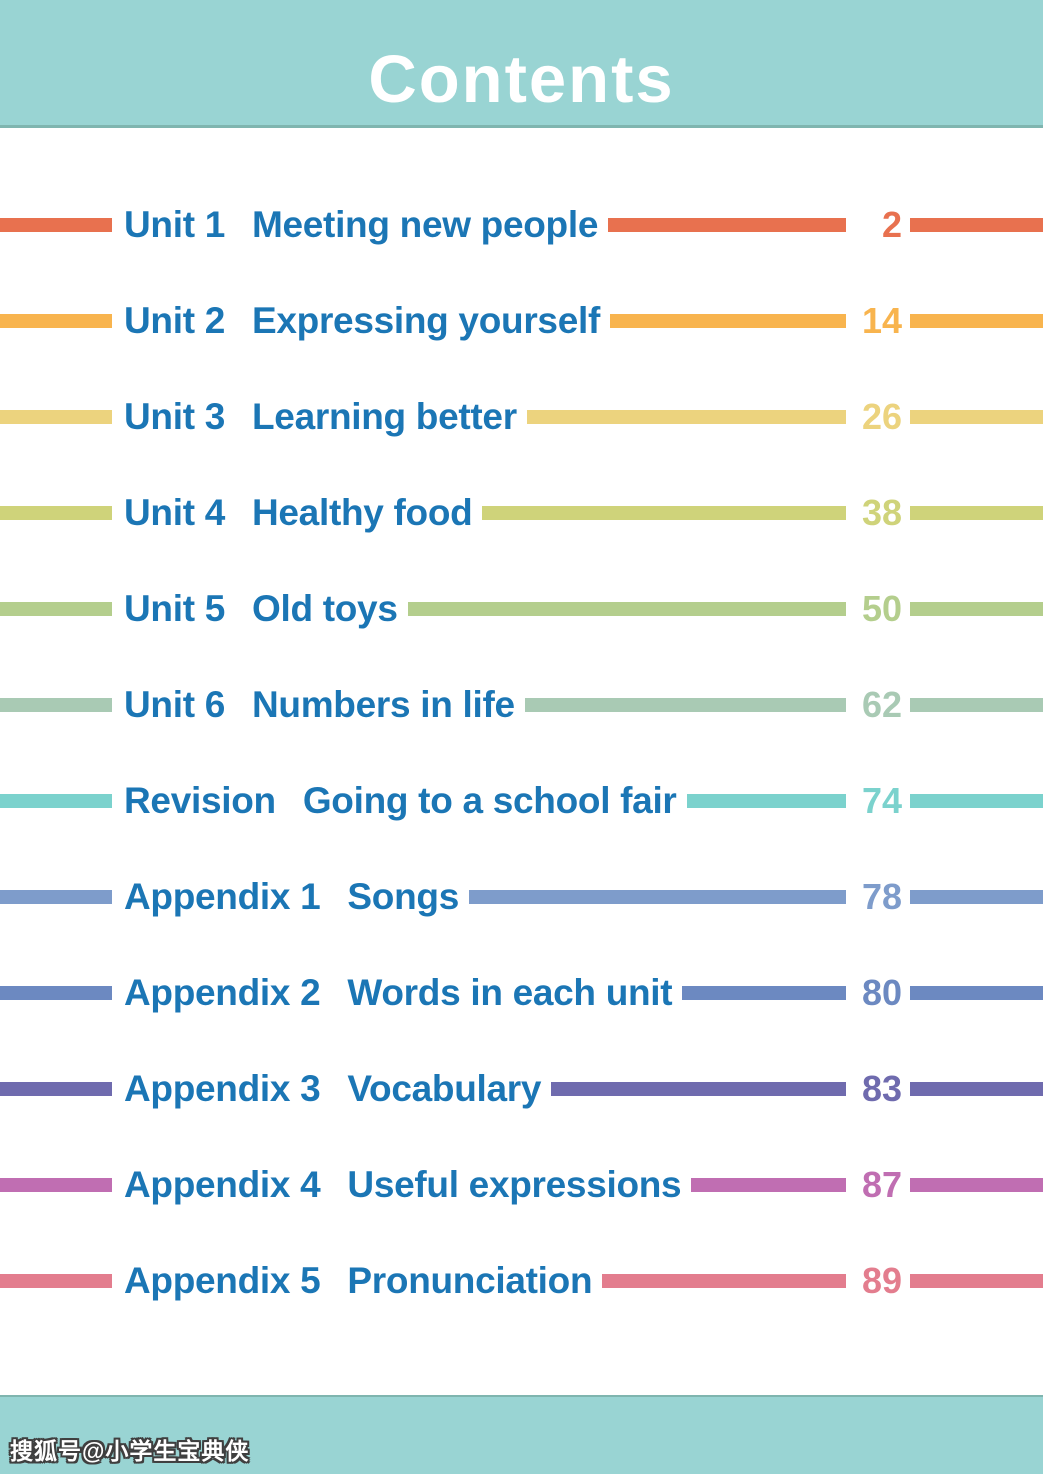 The width and height of the screenshot is (1043, 1474). I want to click on entry-label: Appendix 1, so click(222, 896).